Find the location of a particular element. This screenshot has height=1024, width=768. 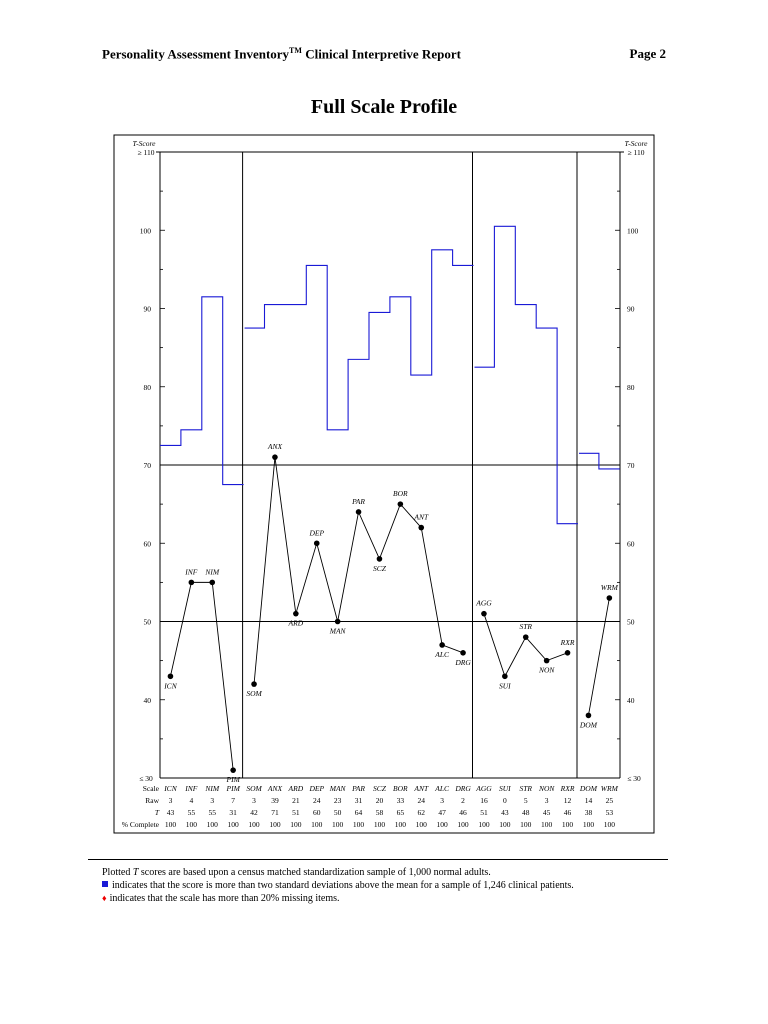

table-cell-scale: ARD is located at coordinates (296, 788).